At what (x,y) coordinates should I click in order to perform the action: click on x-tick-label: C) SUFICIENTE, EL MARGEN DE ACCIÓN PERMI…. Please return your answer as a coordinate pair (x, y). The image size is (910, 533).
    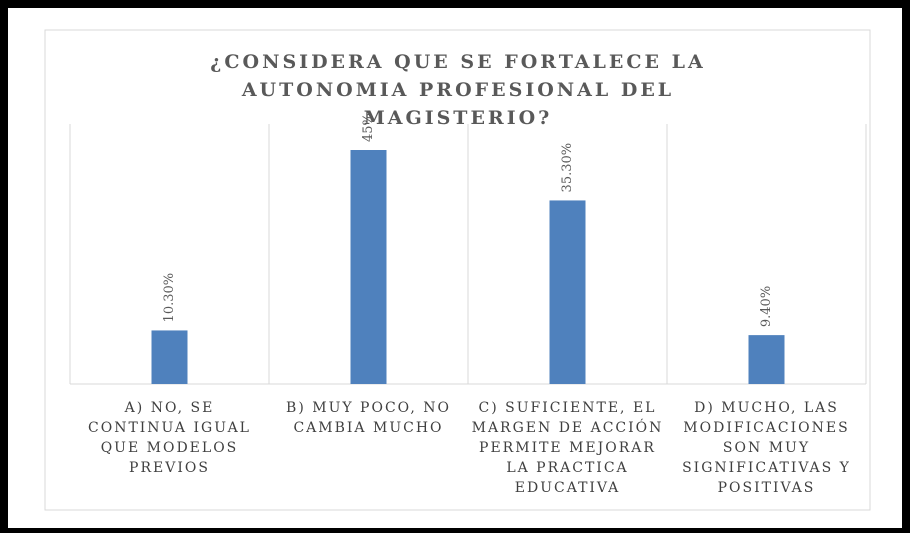
    Looking at the image, I should click on (567, 448).